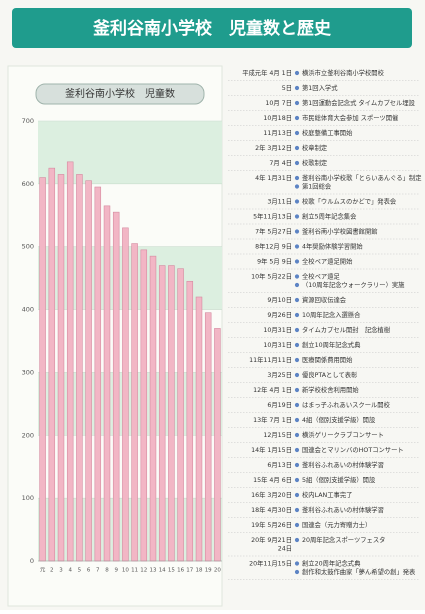 This screenshot has width=425, height=614. What do you see at coordinates (327, 132) in the screenshot?
I see `entry-text: 校庭整備工事開始` at bounding box center [327, 132].